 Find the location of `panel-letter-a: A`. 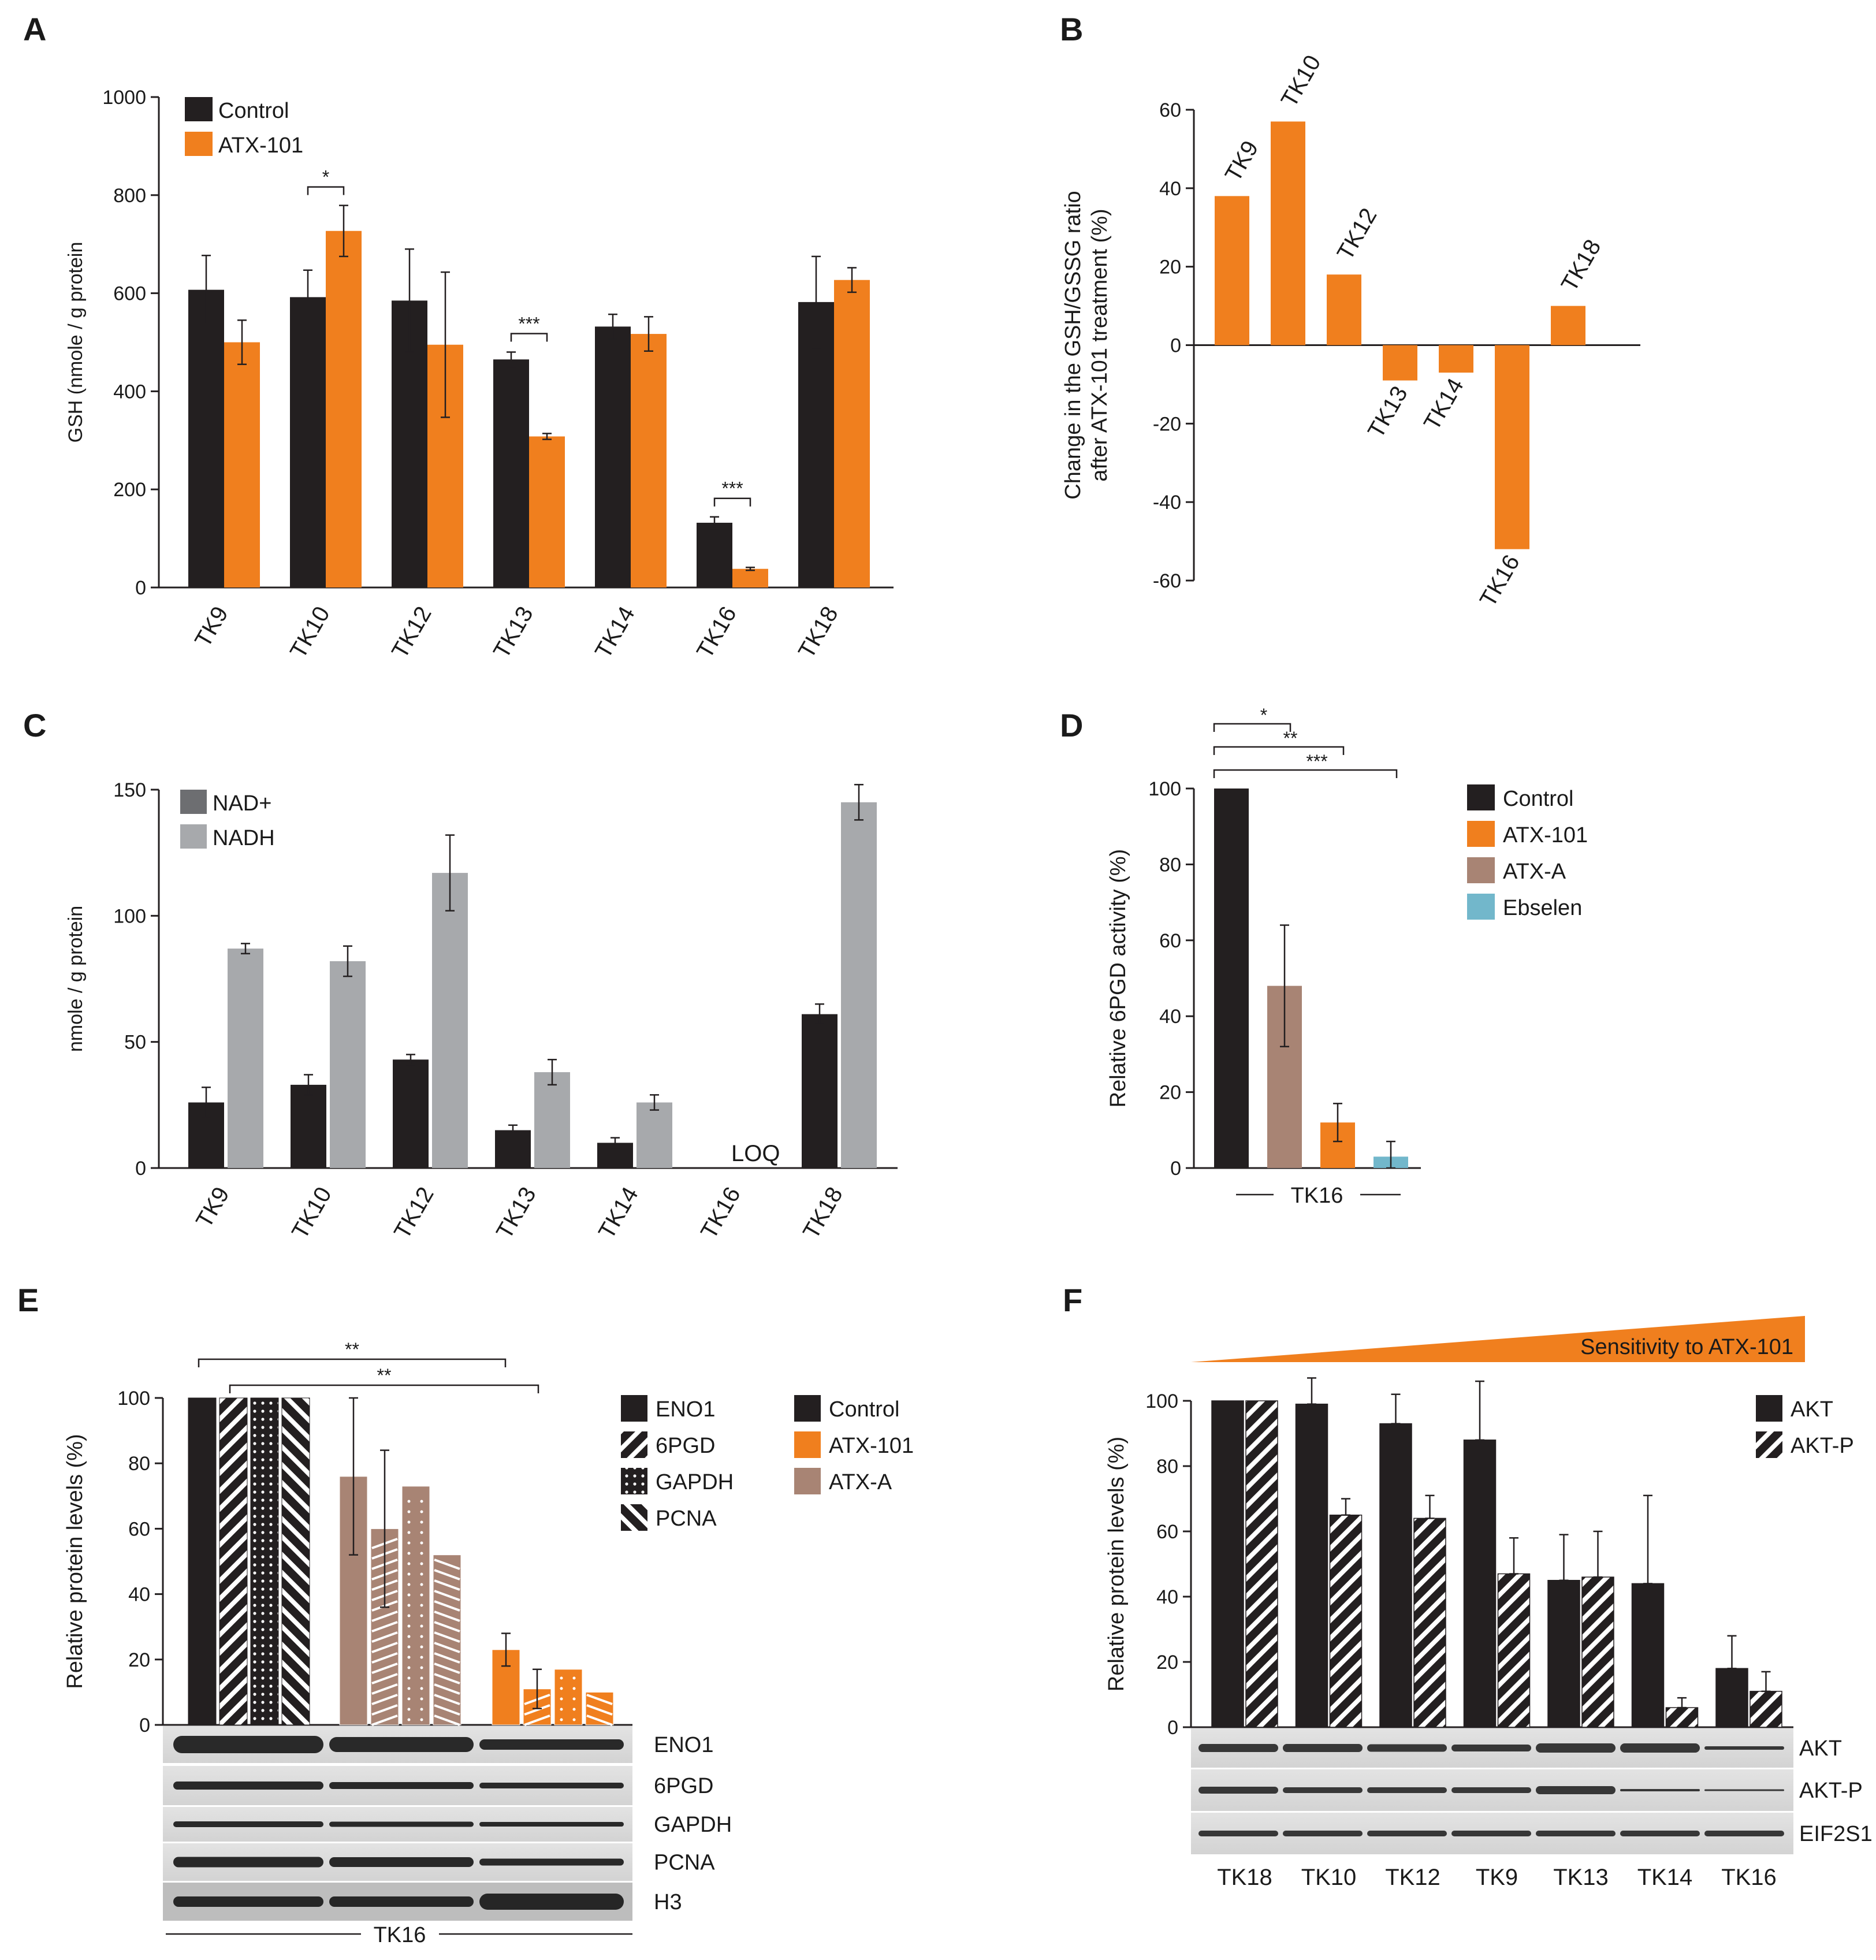

panel-letter-a: A is located at coordinates (34, 29).